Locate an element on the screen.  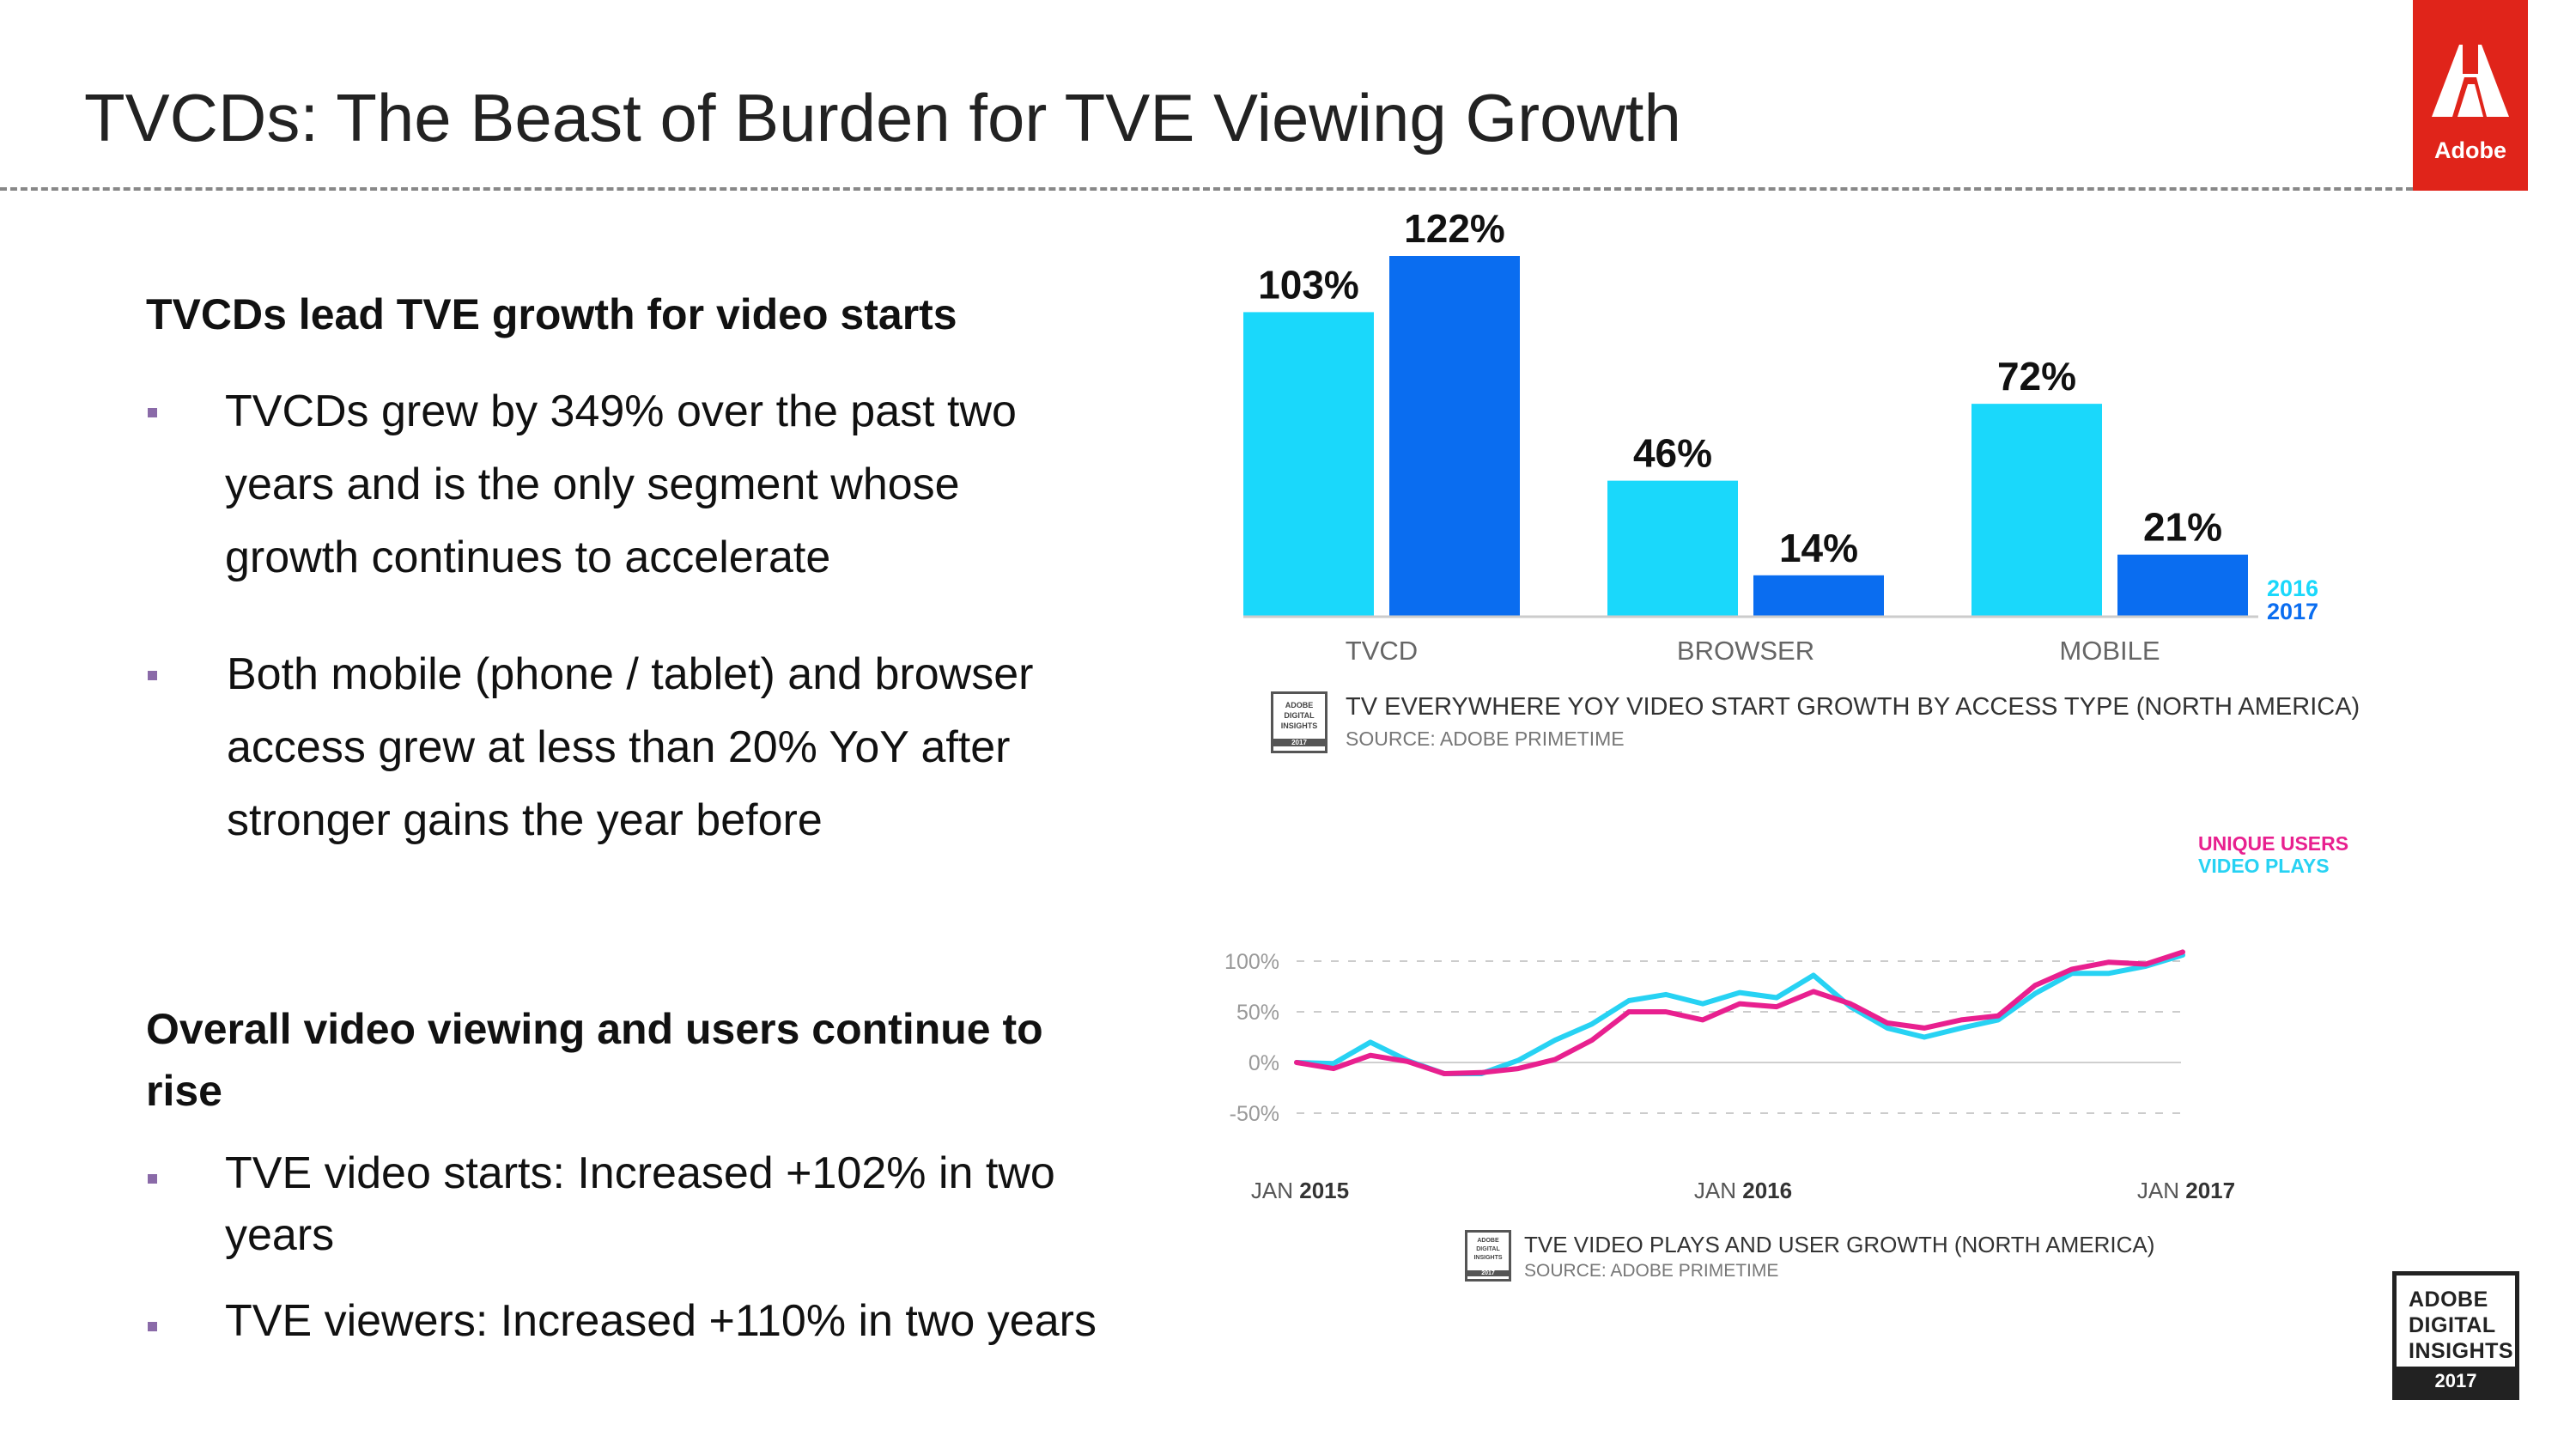
logo-year: 2017 is located at coordinates (2456, 1381).